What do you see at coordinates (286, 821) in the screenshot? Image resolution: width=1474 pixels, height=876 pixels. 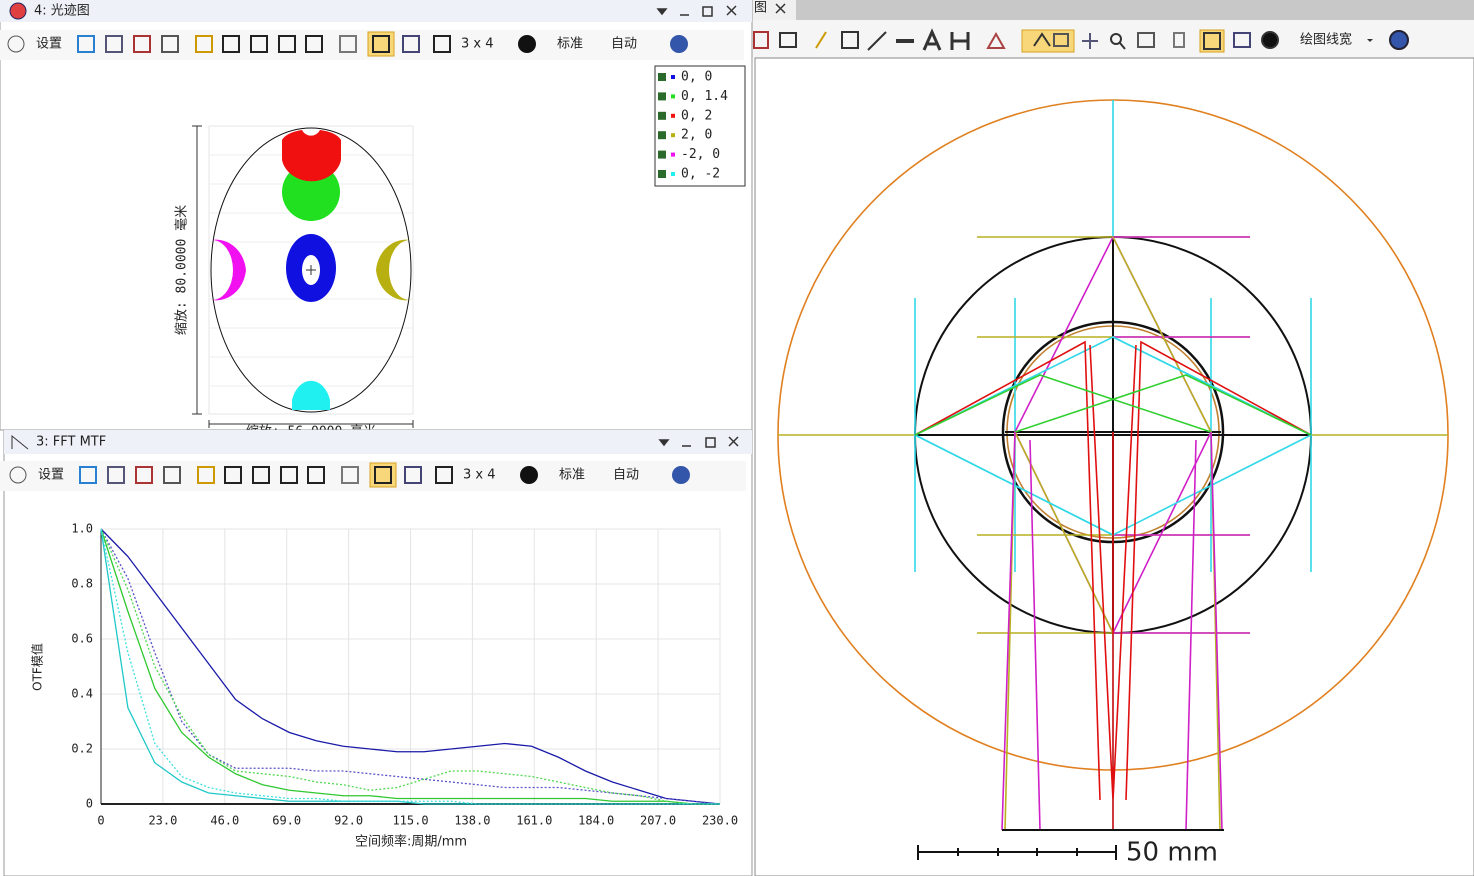 I see `x-tick-label: 69.0` at bounding box center [286, 821].